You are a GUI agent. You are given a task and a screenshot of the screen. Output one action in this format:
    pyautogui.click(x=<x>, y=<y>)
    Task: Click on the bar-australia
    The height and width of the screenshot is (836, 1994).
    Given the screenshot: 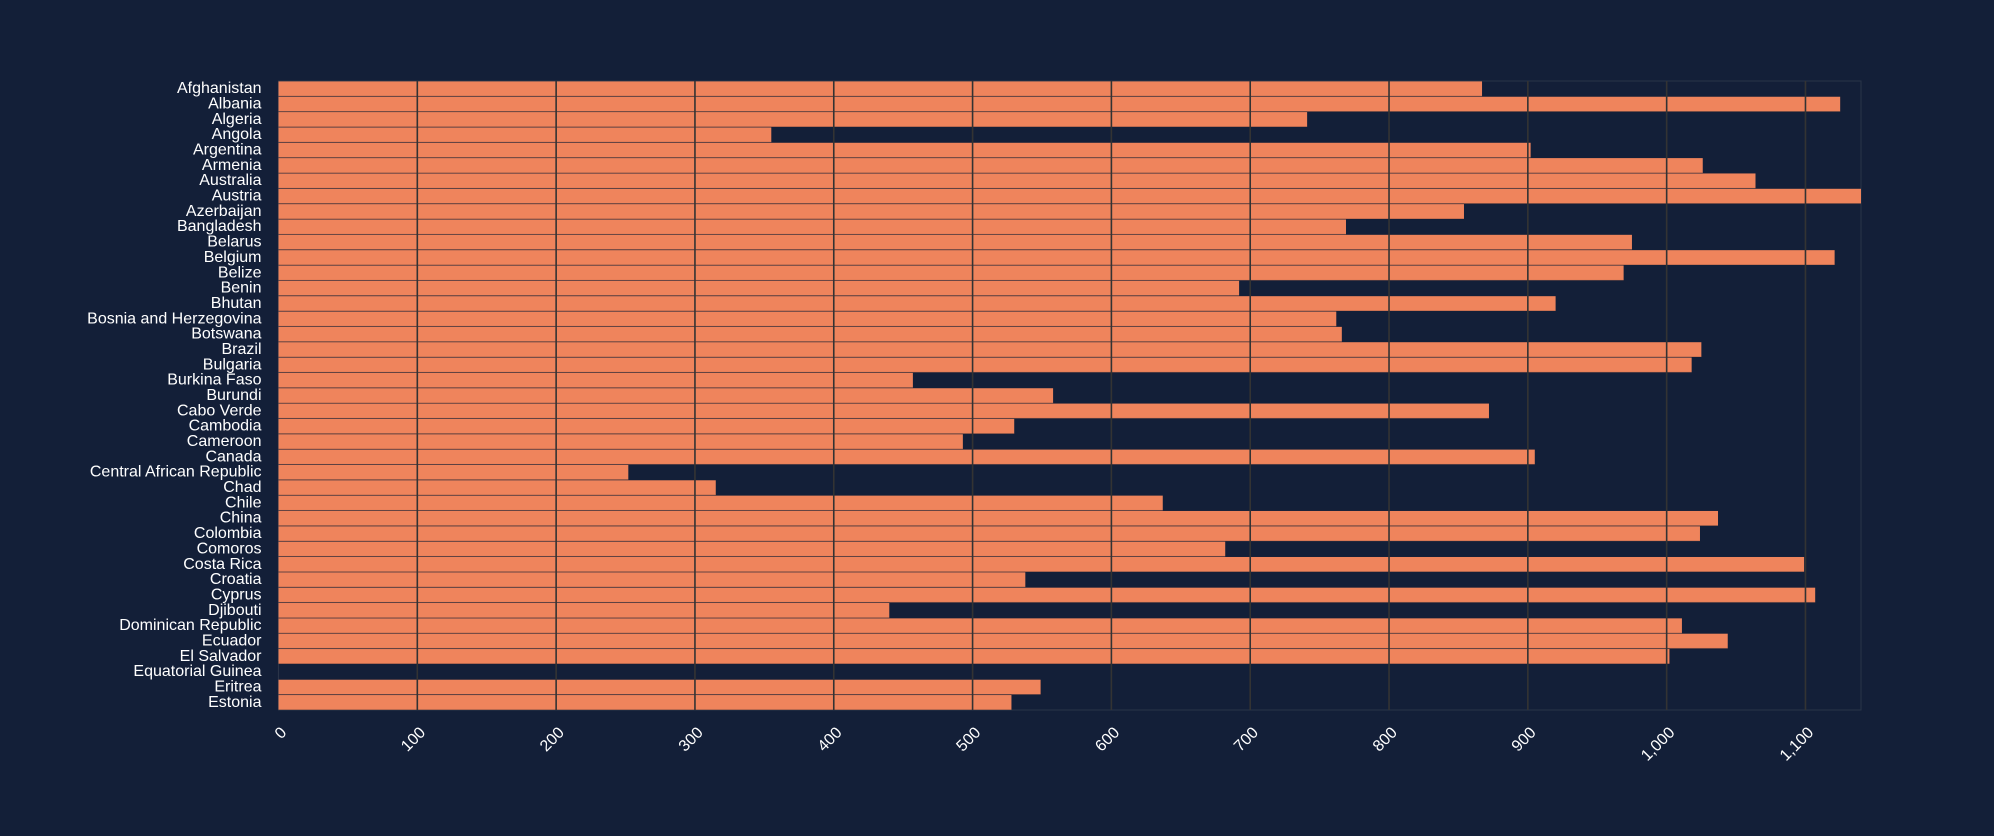 What is the action you would take?
    pyautogui.click(x=1017, y=180)
    